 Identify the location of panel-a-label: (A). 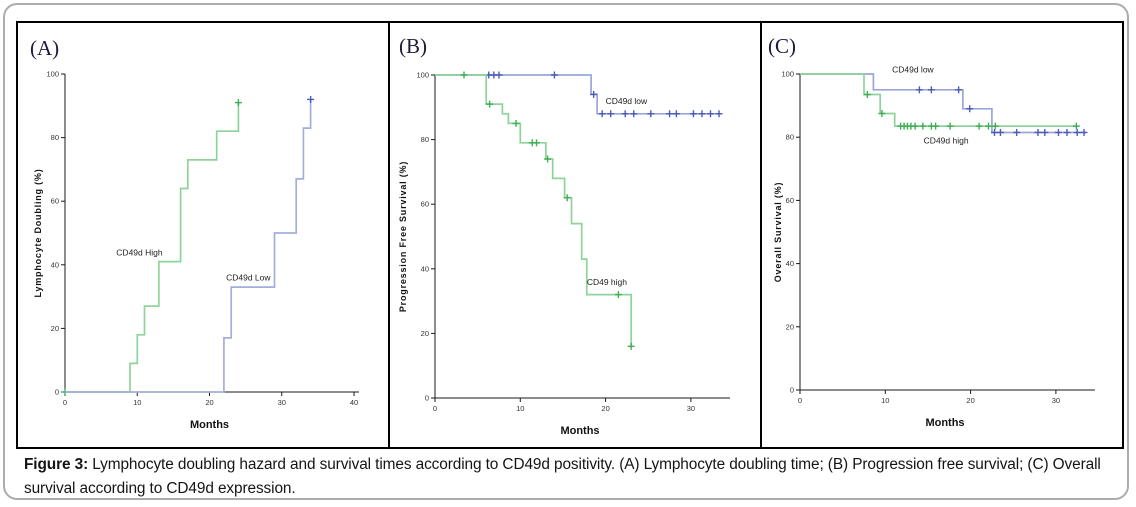
(45, 48).